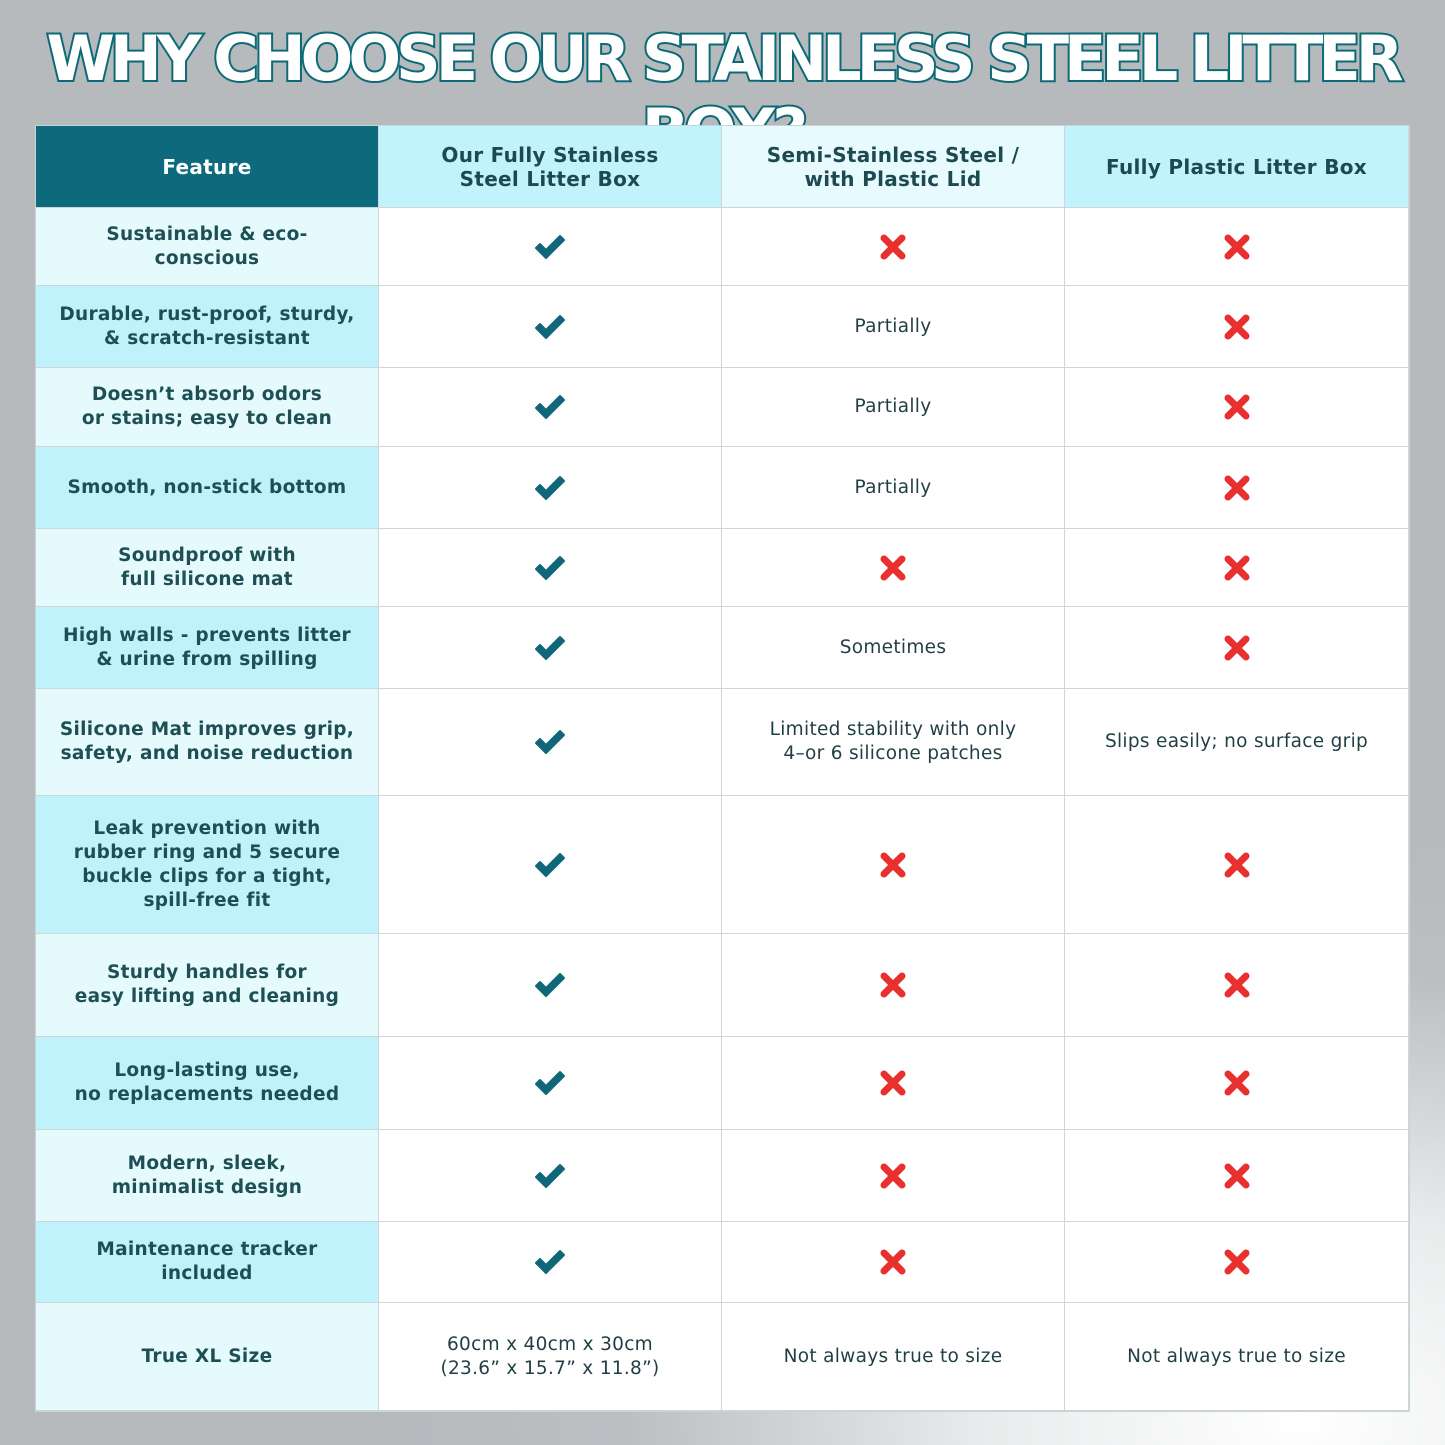 This screenshot has width=1445, height=1445. Describe the element at coordinates (1237, 167) in the screenshot. I see `header-fully-plastic: Fully Plastic Litter Box` at that location.